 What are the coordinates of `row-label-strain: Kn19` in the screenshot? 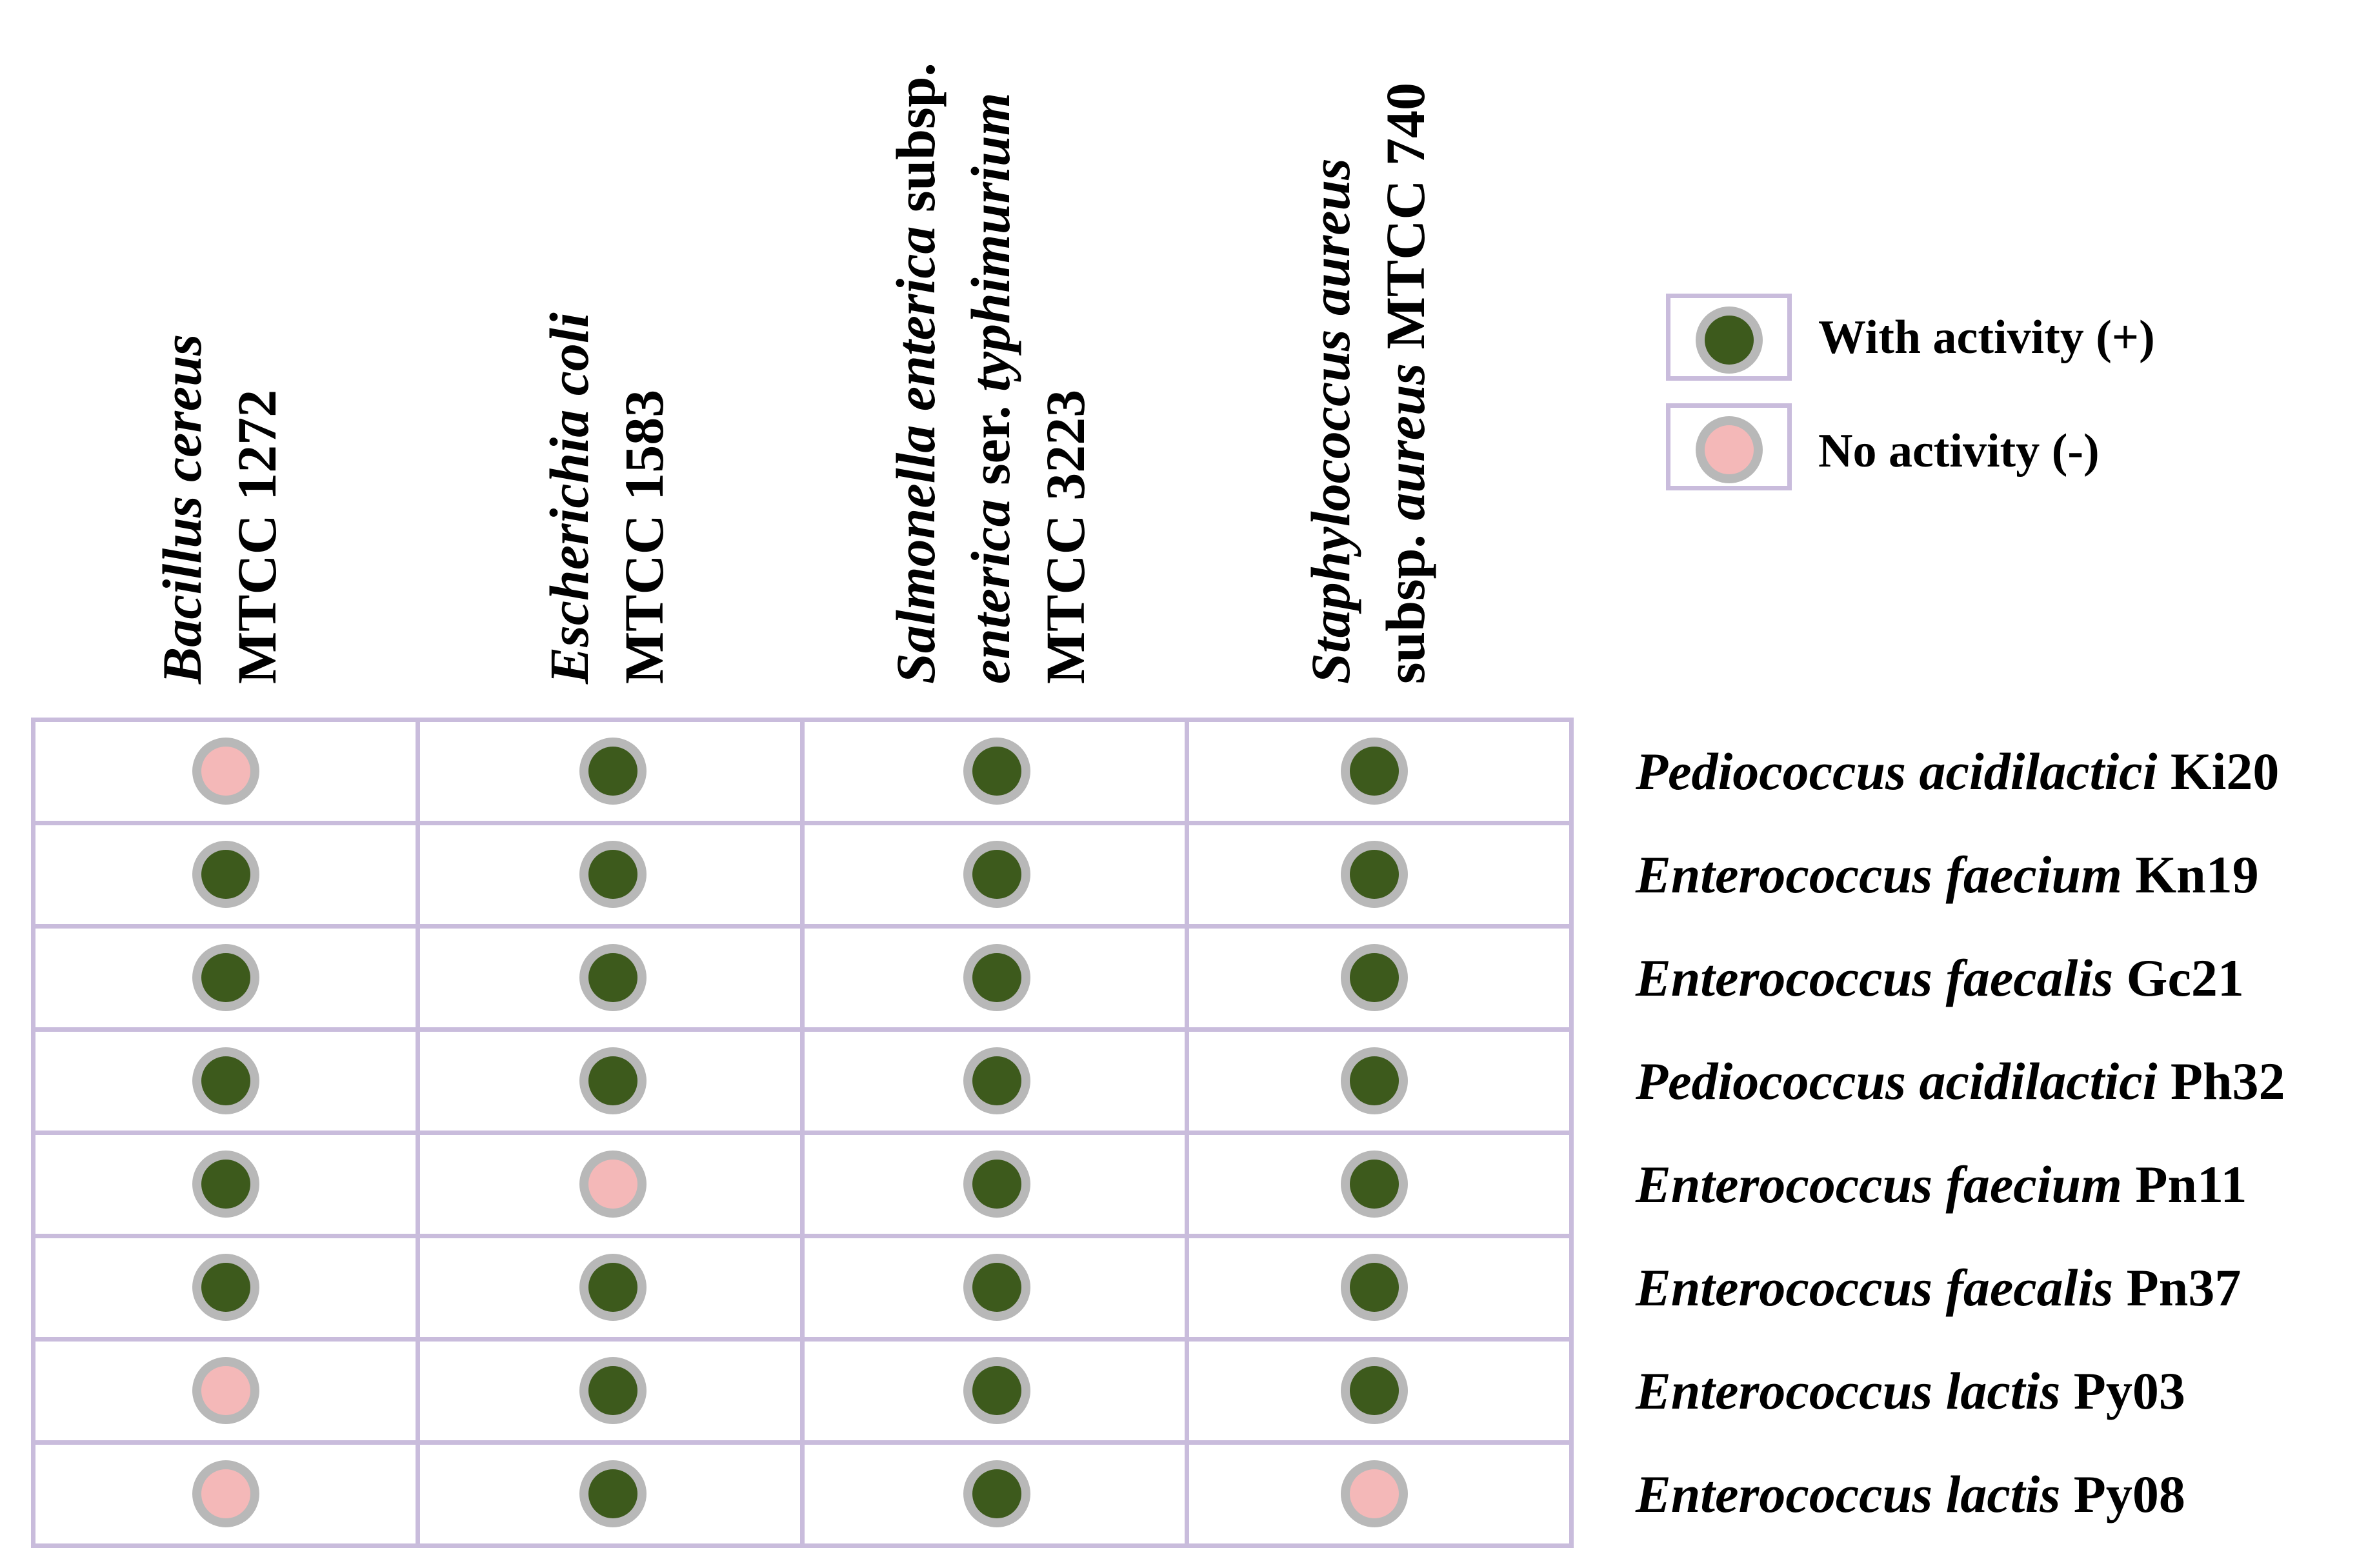 It's located at (2197, 874).